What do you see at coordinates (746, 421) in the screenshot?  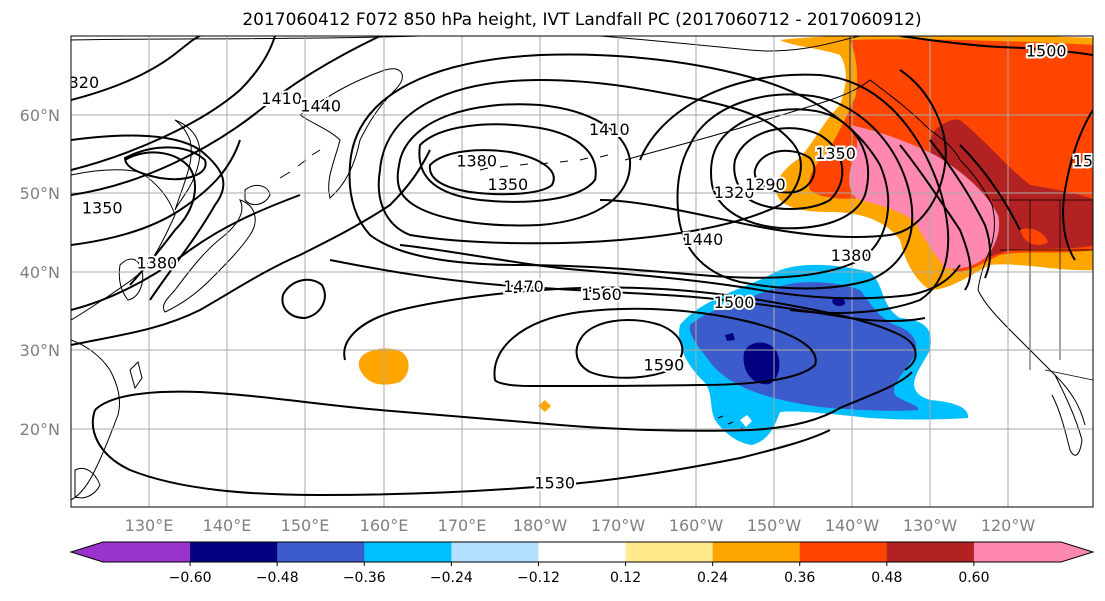 I see `shade-white-hole` at bounding box center [746, 421].